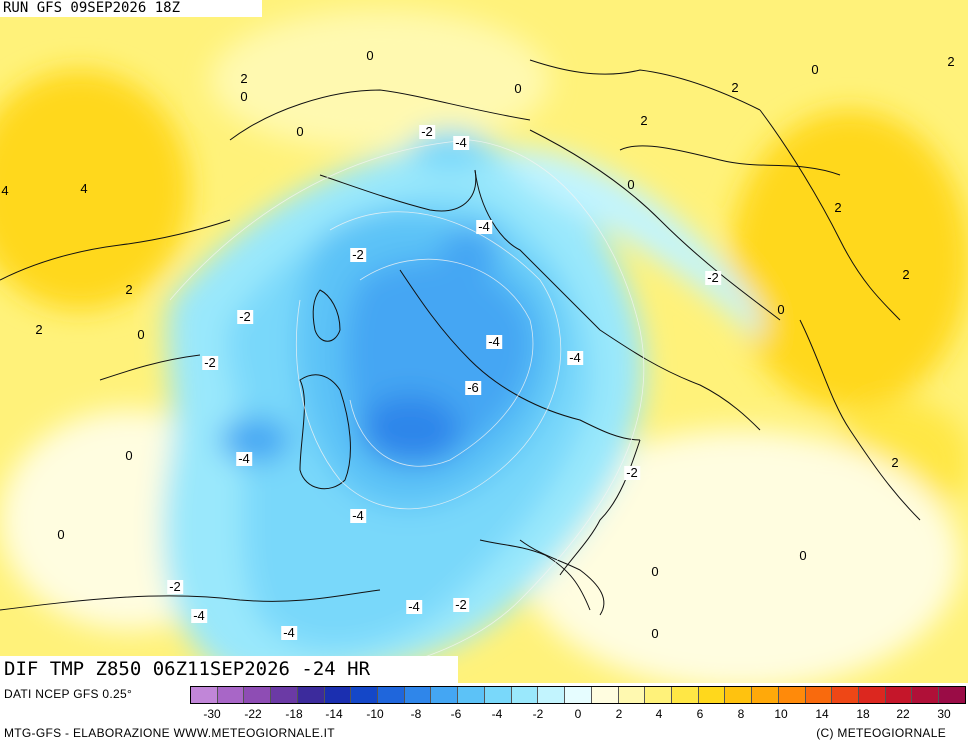 This screenshot has width=968, height=745. What do you see at coordinates (659, 714) in the screenshot?
I see `scale-tick-label: 4` at bounding box center [659, 714].